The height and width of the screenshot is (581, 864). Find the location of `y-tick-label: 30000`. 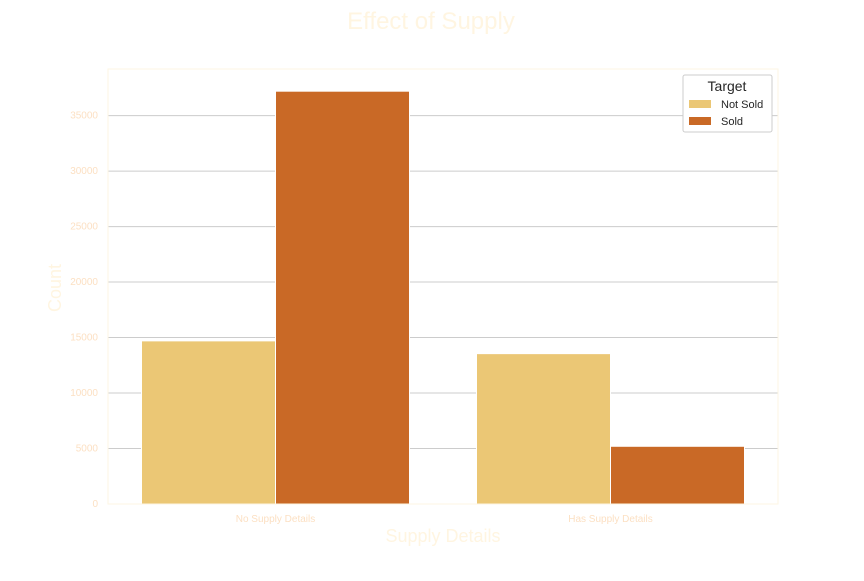

y-tick-label: 30000 is located at coordinates (84, 171).